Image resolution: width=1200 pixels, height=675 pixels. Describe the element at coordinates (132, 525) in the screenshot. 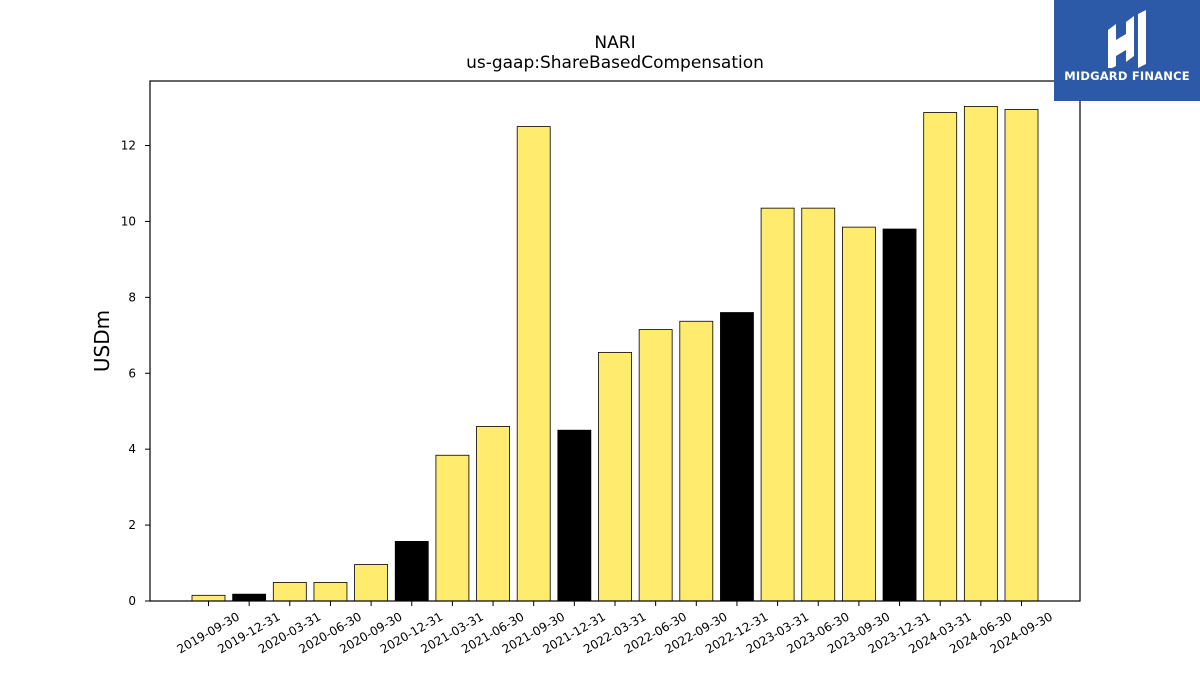

I see `y-tick-label: 2` at that location.